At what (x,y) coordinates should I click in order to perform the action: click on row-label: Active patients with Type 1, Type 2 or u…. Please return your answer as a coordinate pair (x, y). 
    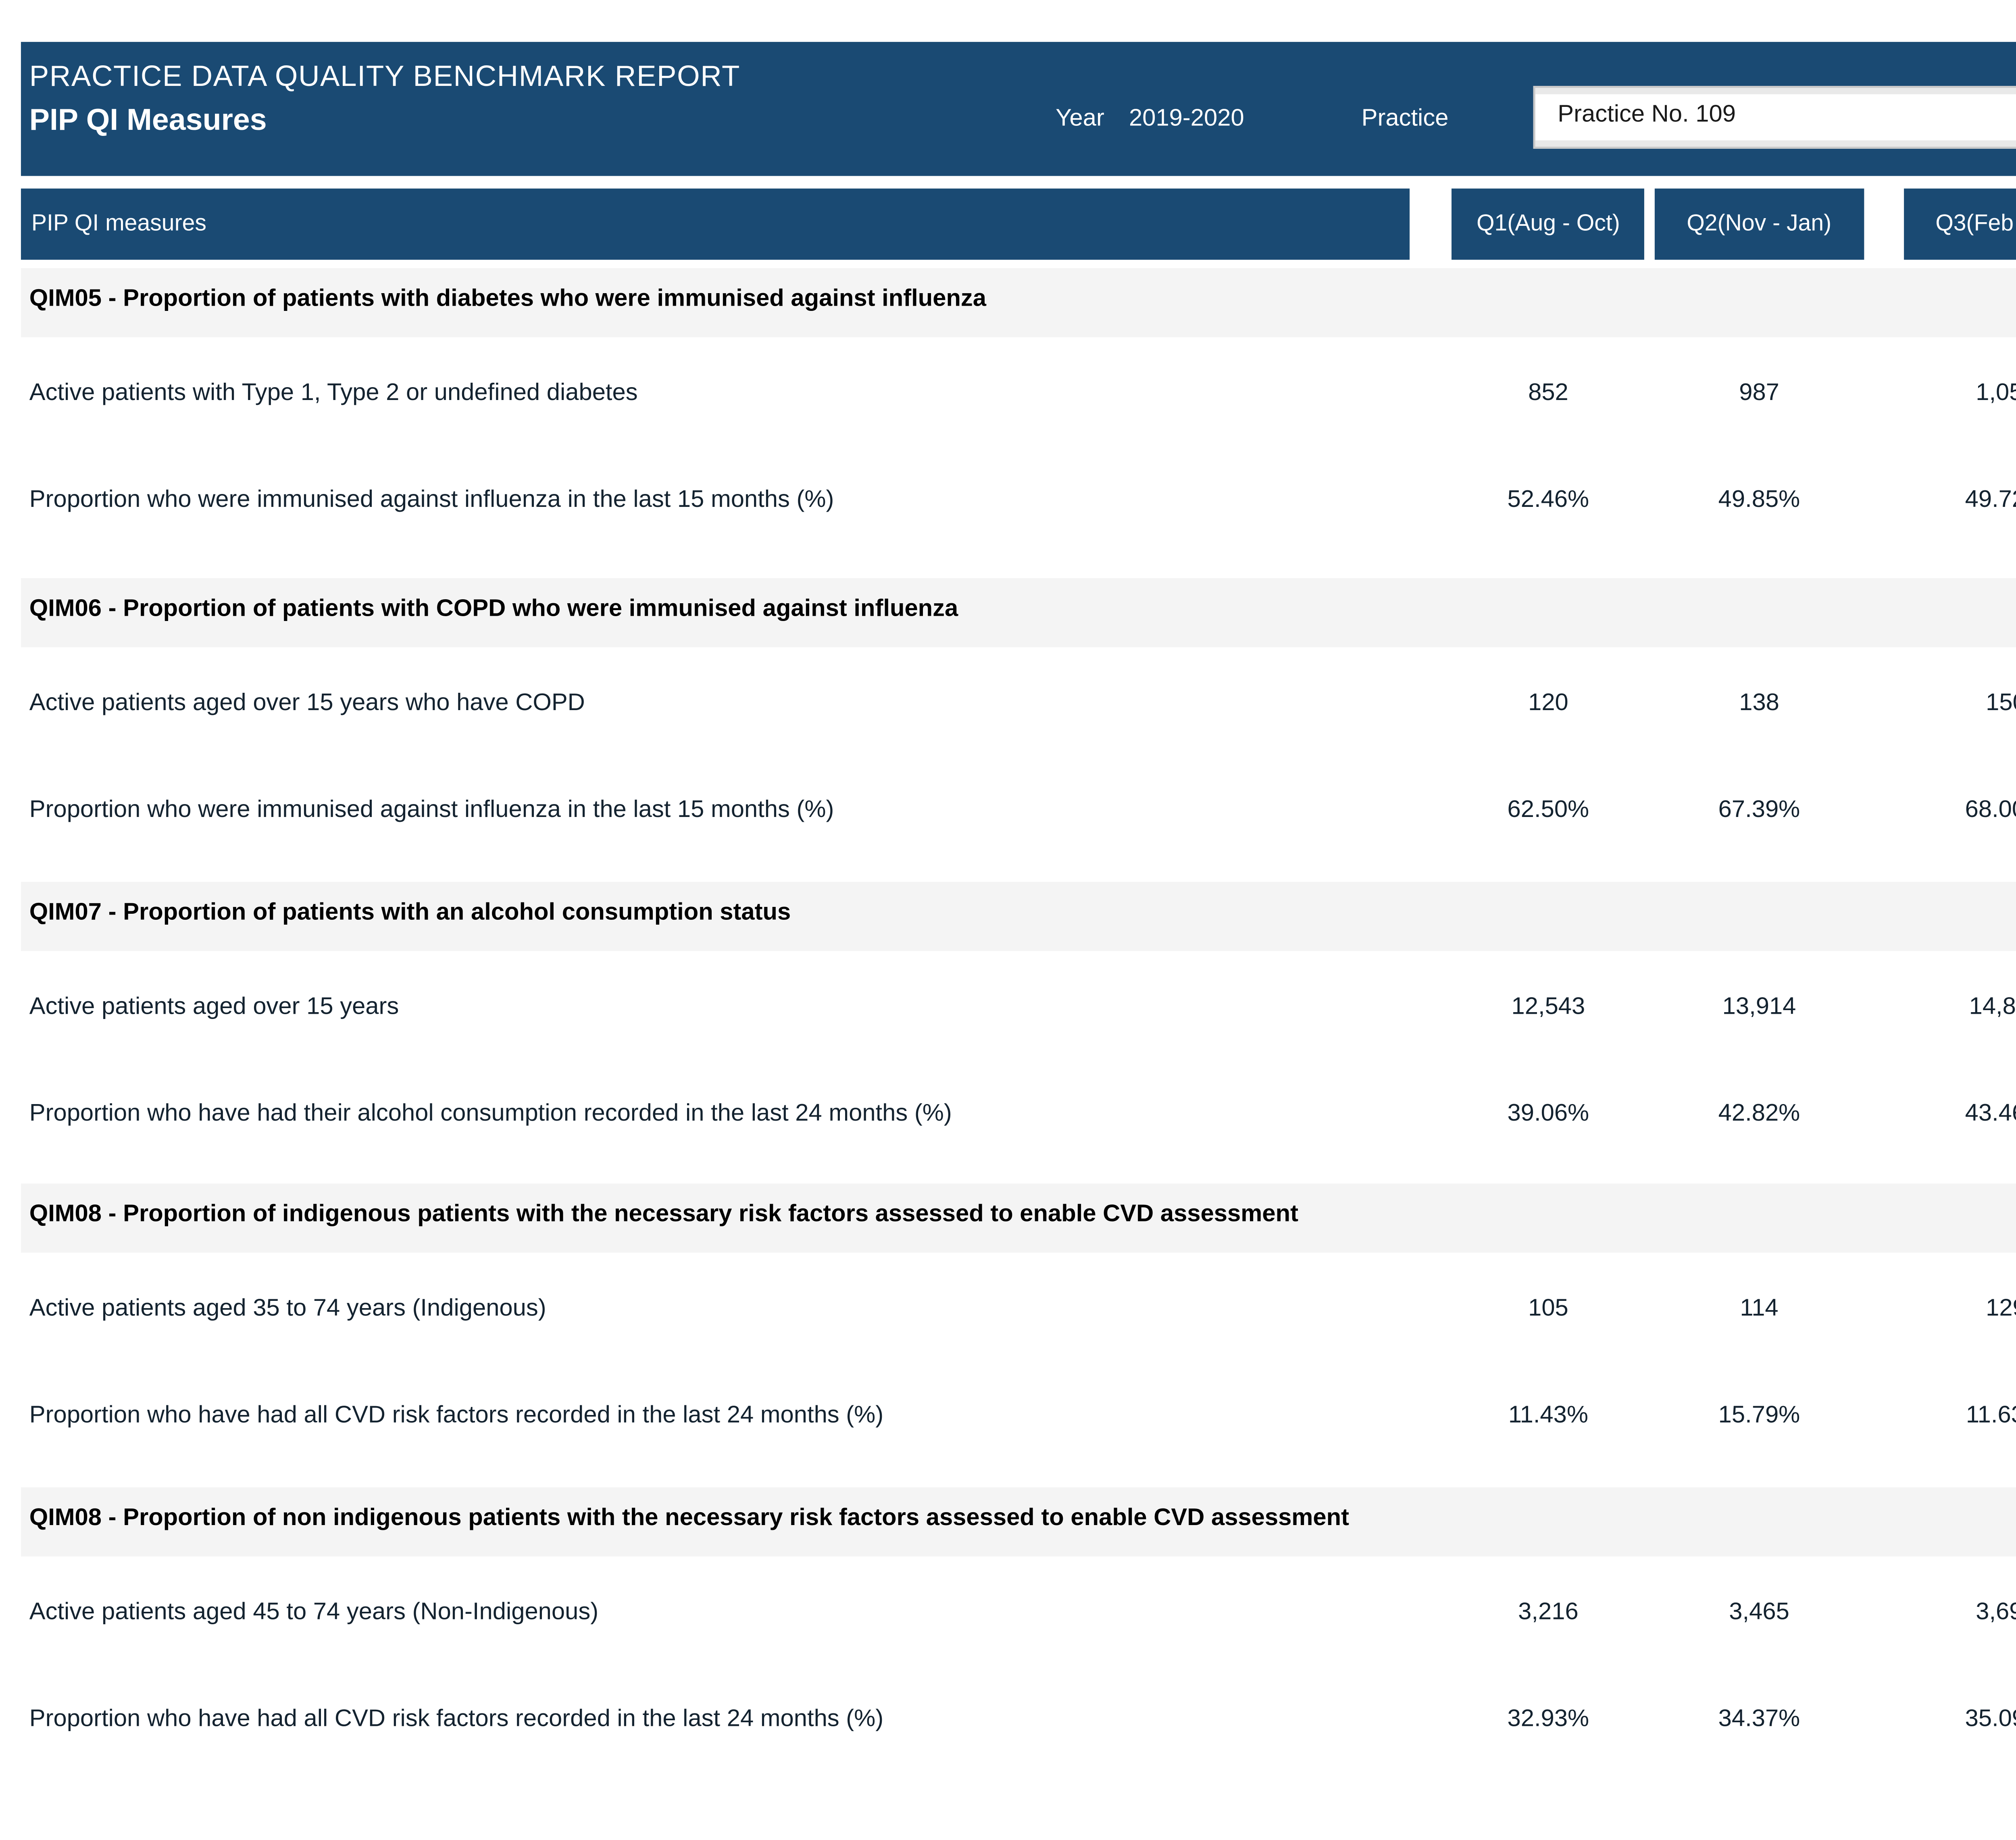
    Looking at the image, I should click on (333, 393).